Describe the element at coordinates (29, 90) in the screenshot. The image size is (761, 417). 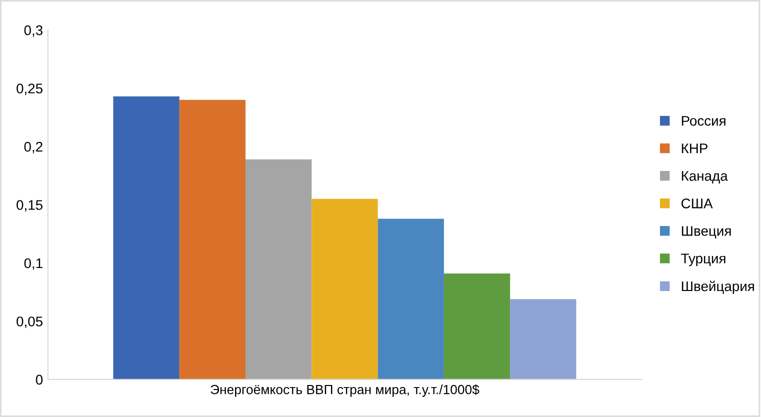
I see `y-tick-label: 0,25` at that location.